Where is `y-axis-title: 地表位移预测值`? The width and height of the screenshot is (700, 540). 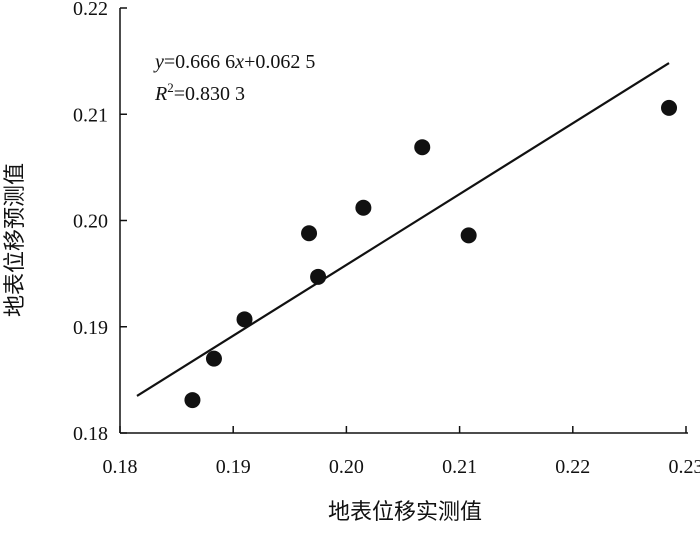
y-axis-title: 地表位移预测值 is located at coordinates (15, 240).